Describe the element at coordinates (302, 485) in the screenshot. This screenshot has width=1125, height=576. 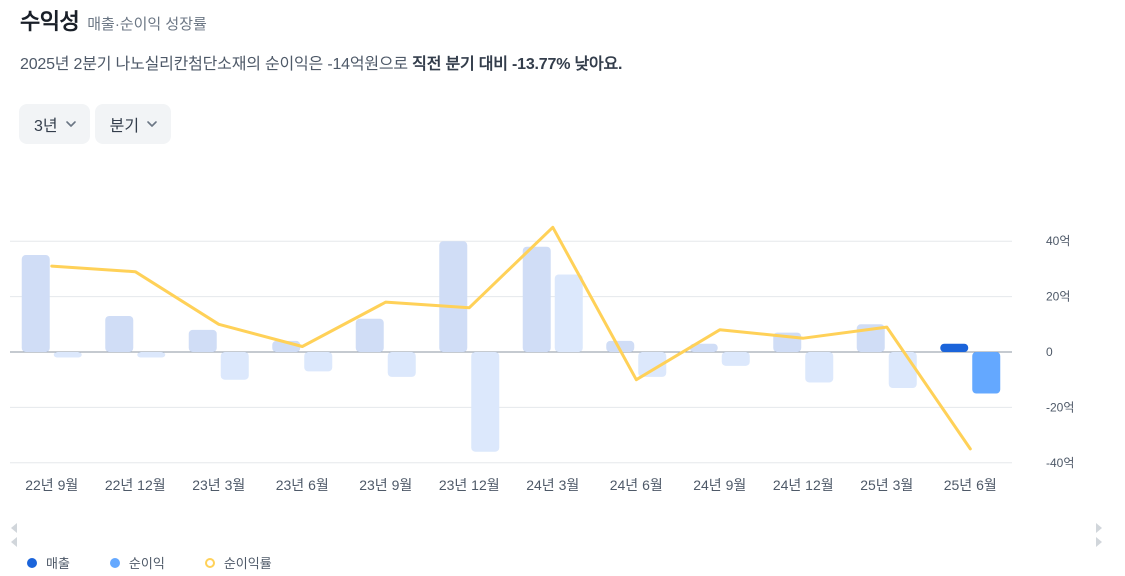
I see `x-tick-label: 23년 6월` at that location.